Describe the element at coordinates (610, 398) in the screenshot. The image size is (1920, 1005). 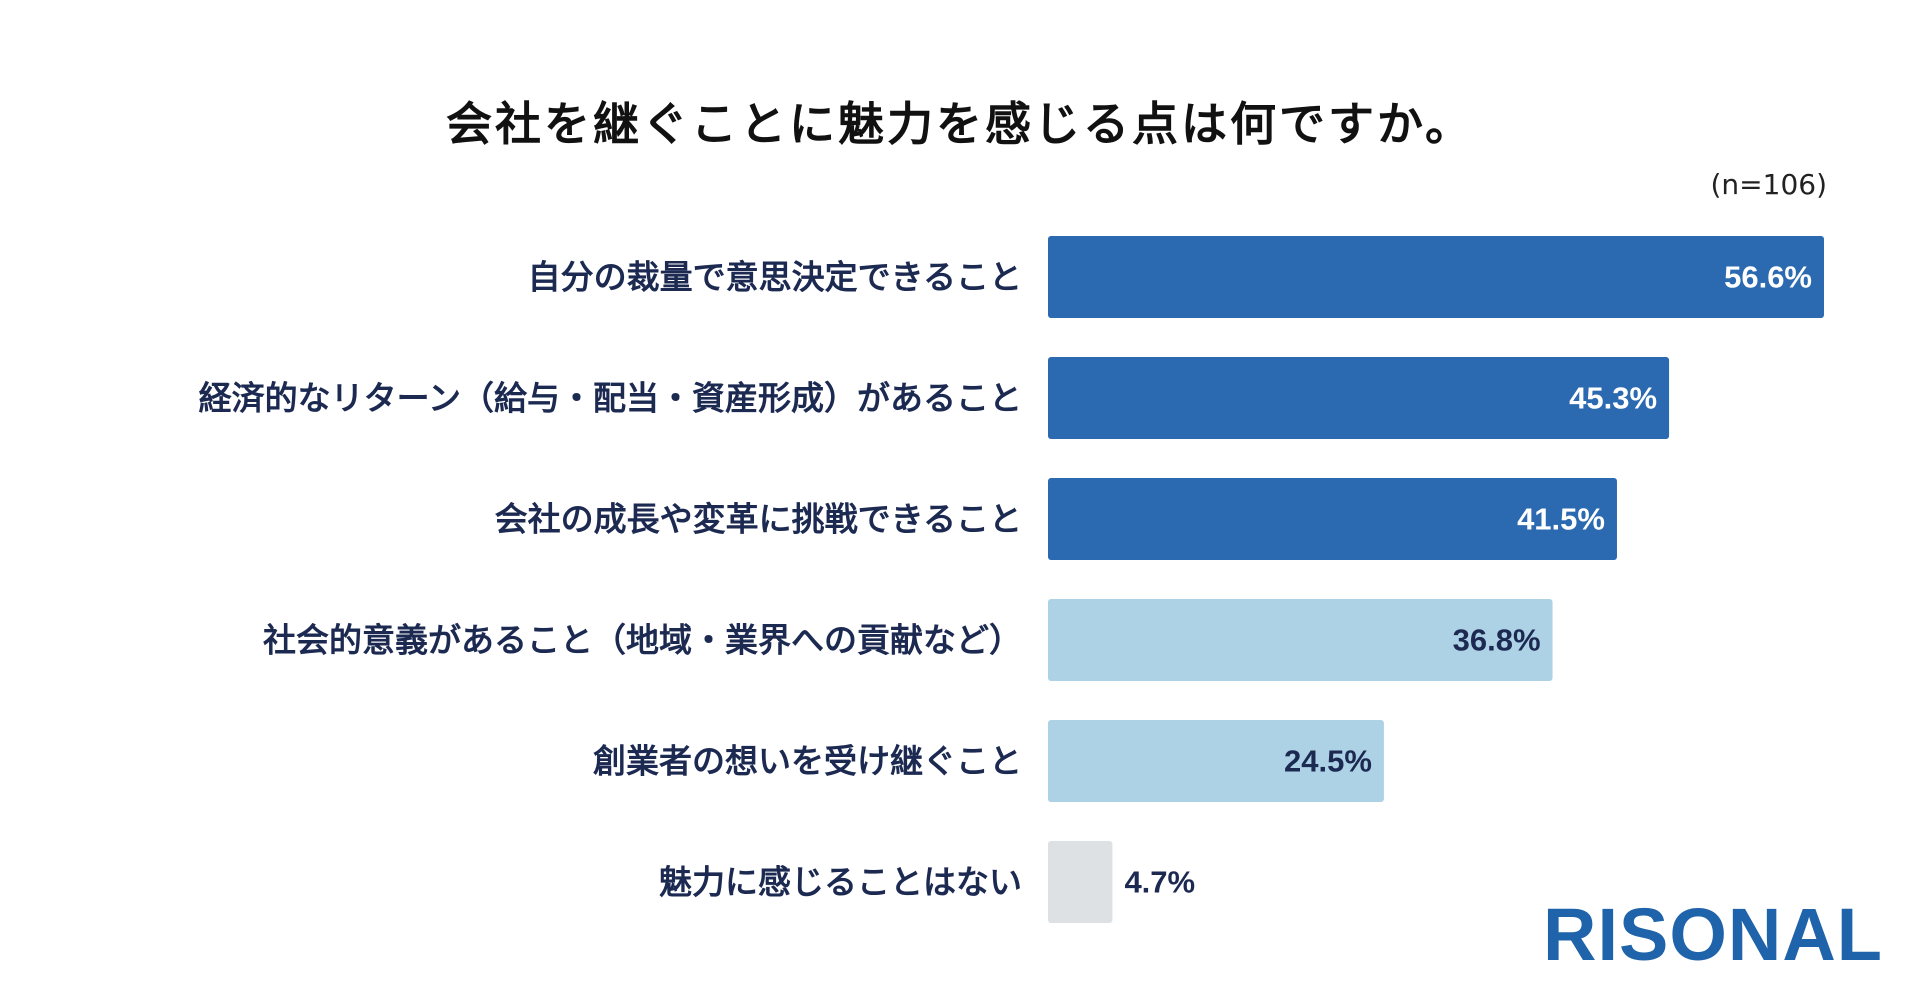
I see `category-label-2: 経済的なリターン（給与・配当・資産形成）があること` at that location.